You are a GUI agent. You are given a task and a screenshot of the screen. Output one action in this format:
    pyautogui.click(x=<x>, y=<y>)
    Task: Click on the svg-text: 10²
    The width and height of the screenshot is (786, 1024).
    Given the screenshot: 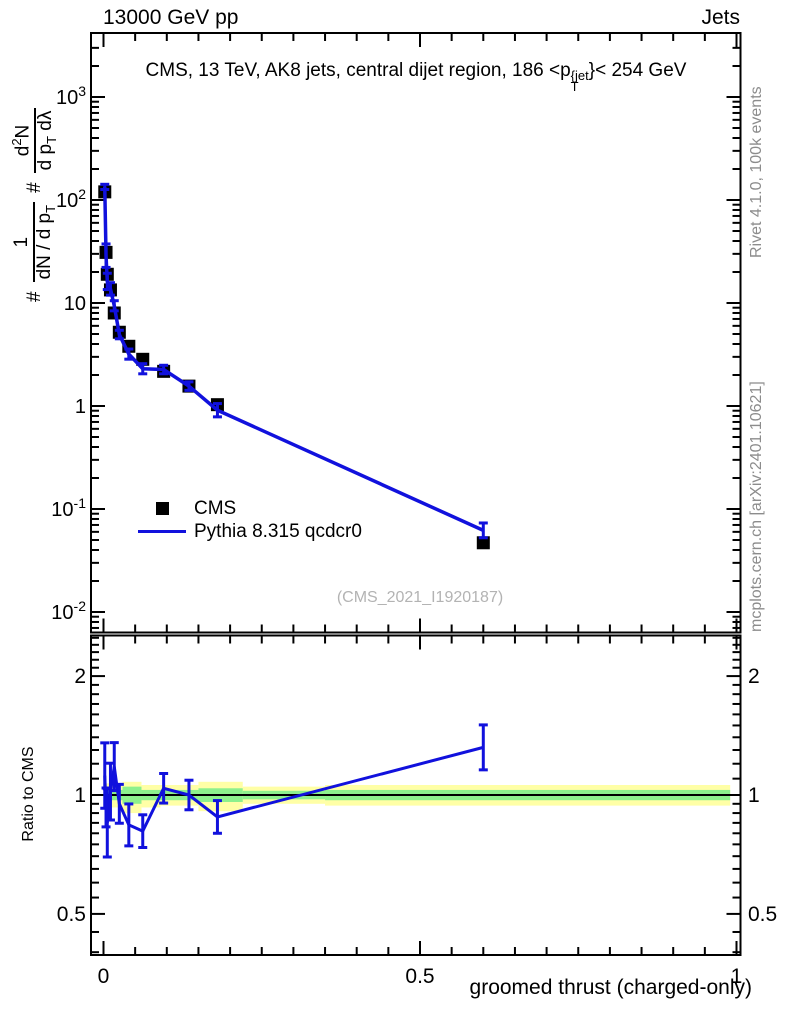 What is the action you would take?
    pyautogui.click(x=71, y=199)
    